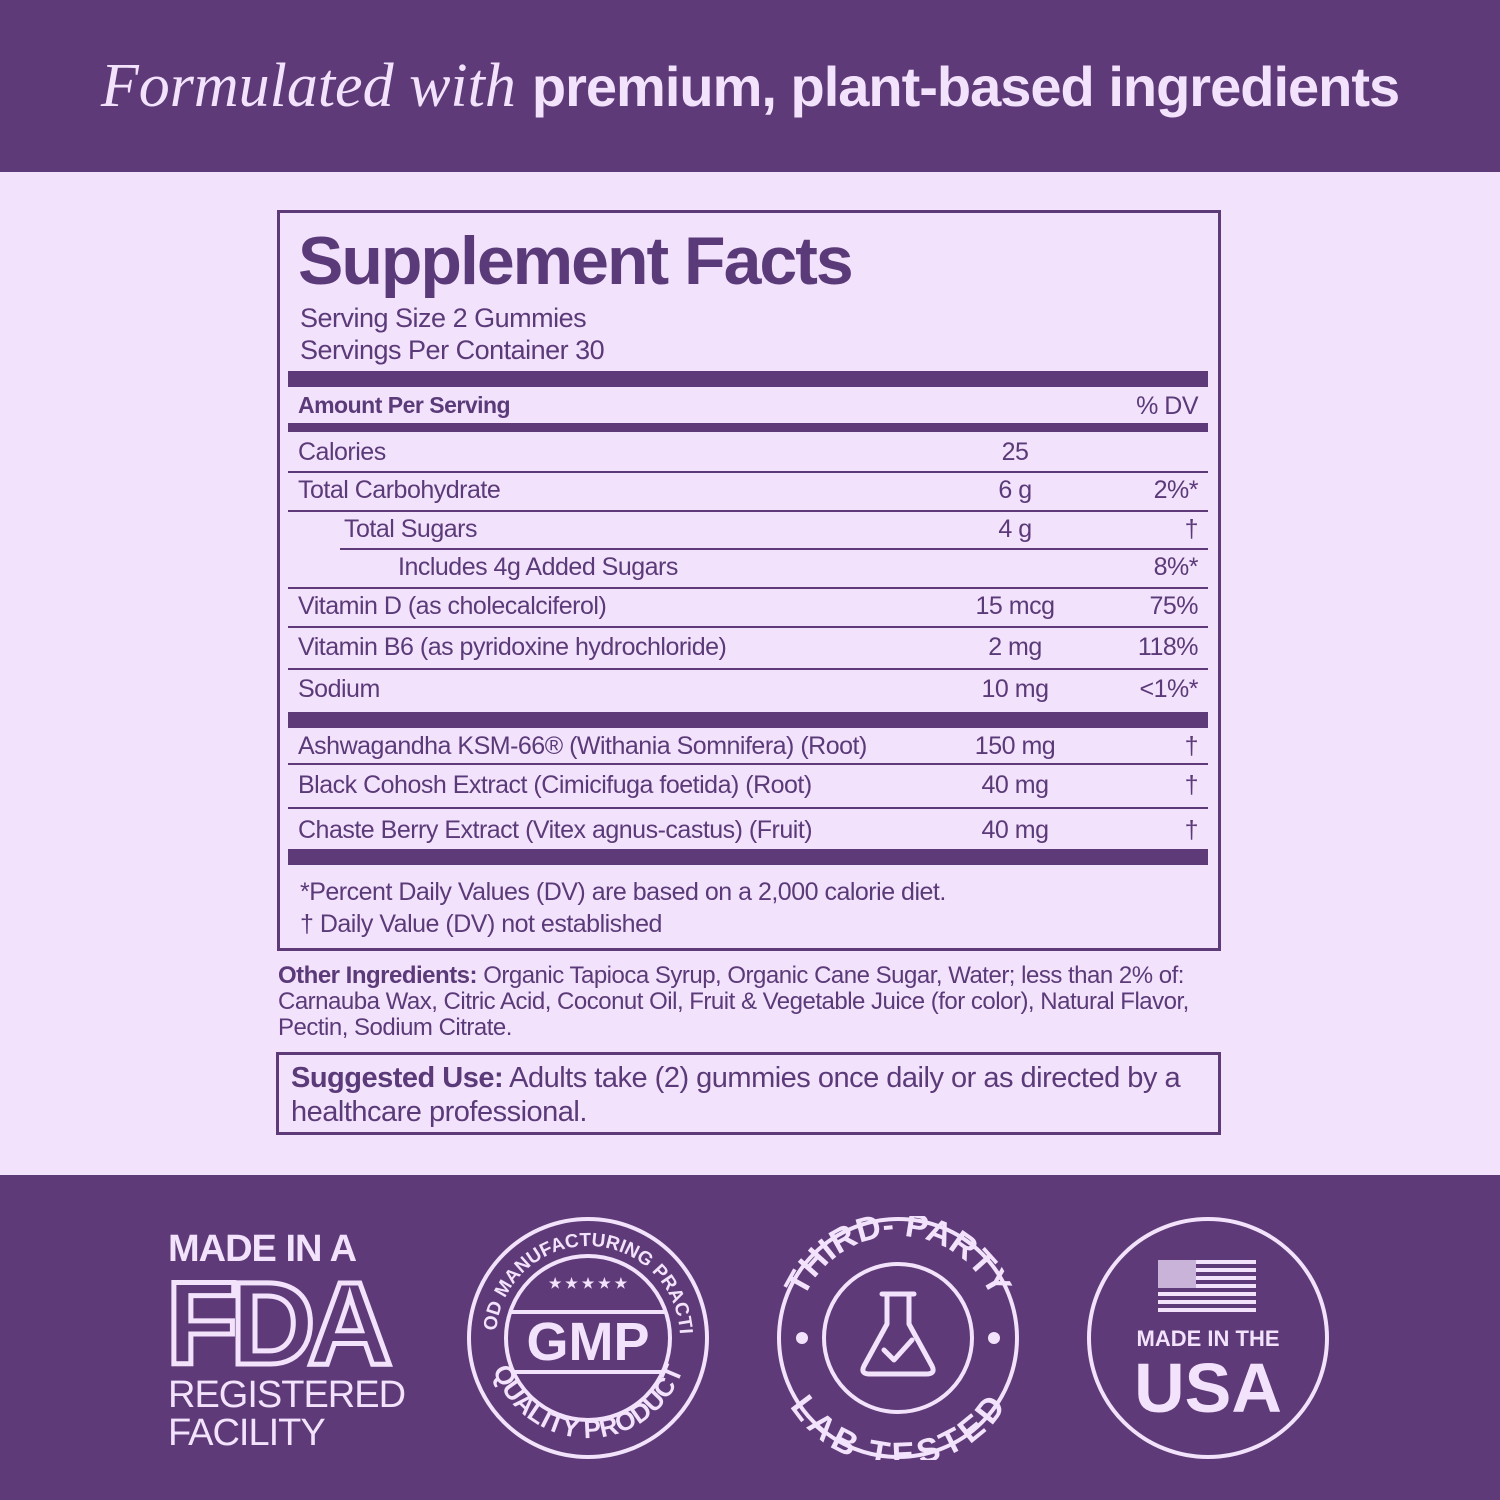 This screenshot has width=1500, height=1500. Describe the element at coordinates (452, 350) in the screenshot. I see `servings-per-container: Servings Per Container 30` at that location.